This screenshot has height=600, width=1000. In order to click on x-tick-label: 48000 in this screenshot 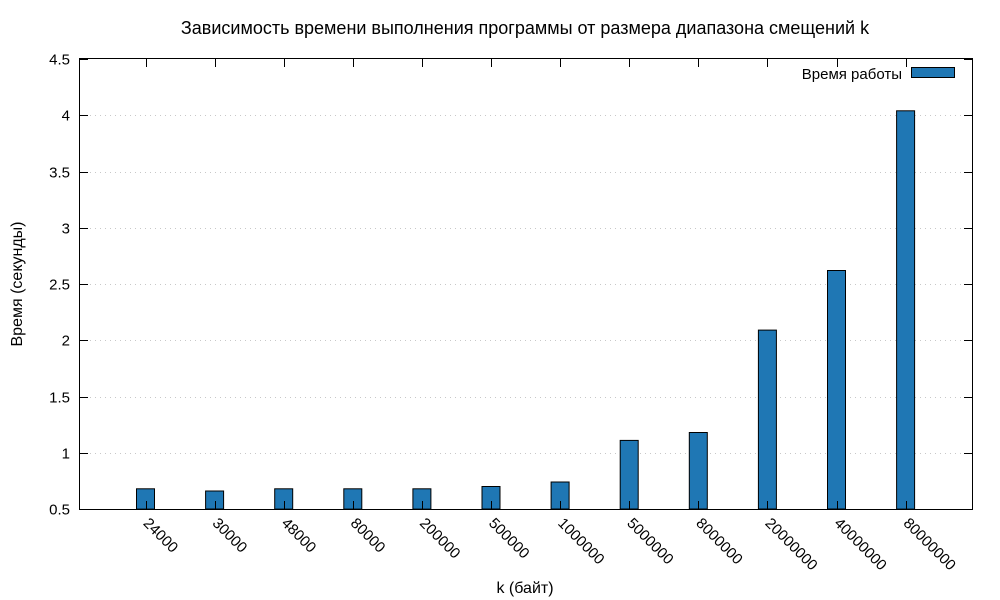, I will do `click(299, 536)`.